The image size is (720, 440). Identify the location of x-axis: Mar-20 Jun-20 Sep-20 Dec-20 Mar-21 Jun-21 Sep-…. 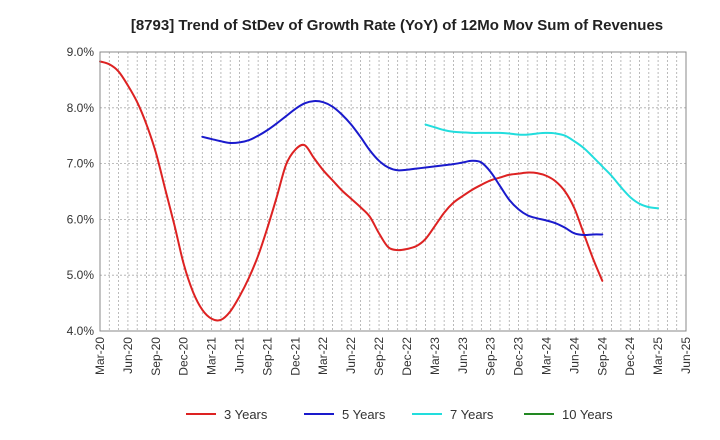
(393, 356).